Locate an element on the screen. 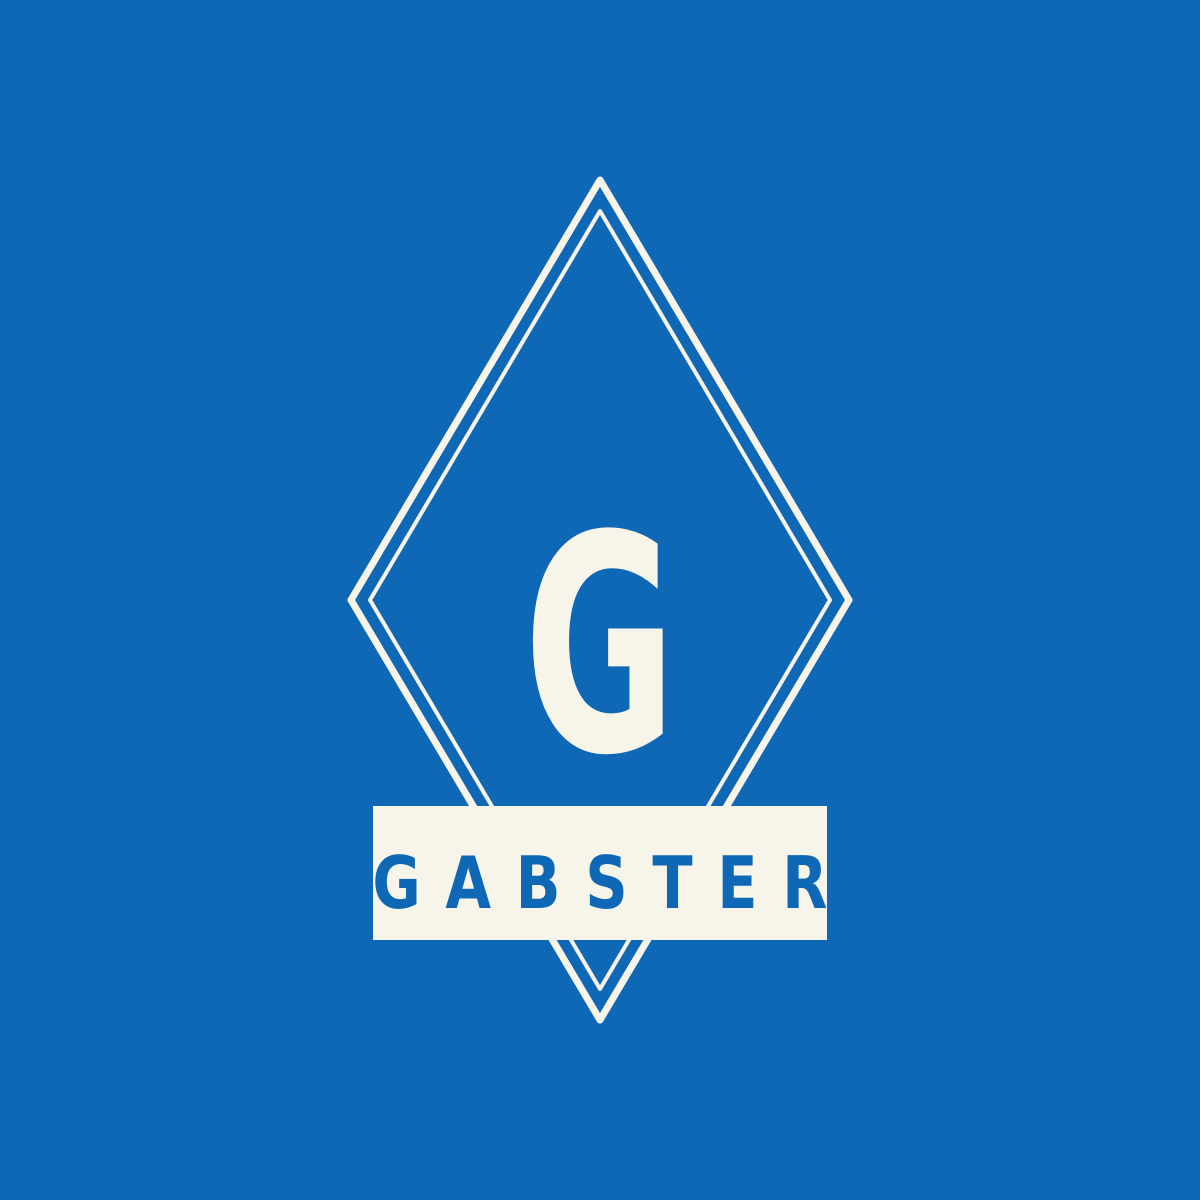  monogram-letter: G is located at coordinates (600, 646).